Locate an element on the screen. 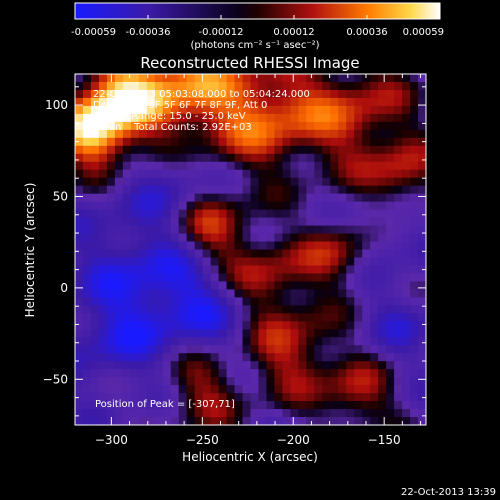 The image size is (500, 500). colorbar-unit-label: (photons cm⁻² s⁻¹ asec⁻²) is located at coordinates (254, 45).